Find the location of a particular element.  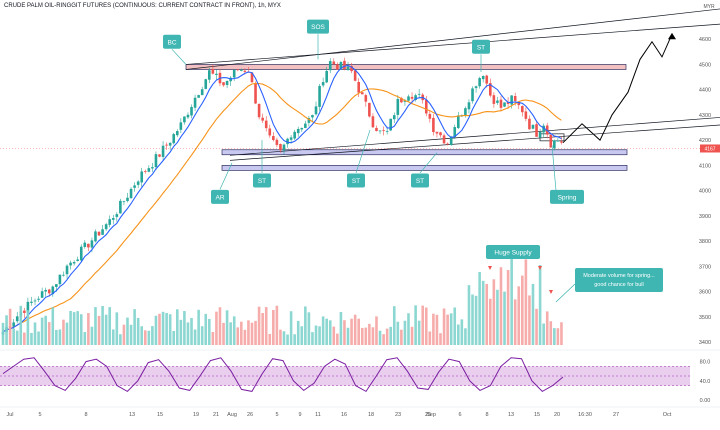

rsi-line is located at coordinates (283, 375).